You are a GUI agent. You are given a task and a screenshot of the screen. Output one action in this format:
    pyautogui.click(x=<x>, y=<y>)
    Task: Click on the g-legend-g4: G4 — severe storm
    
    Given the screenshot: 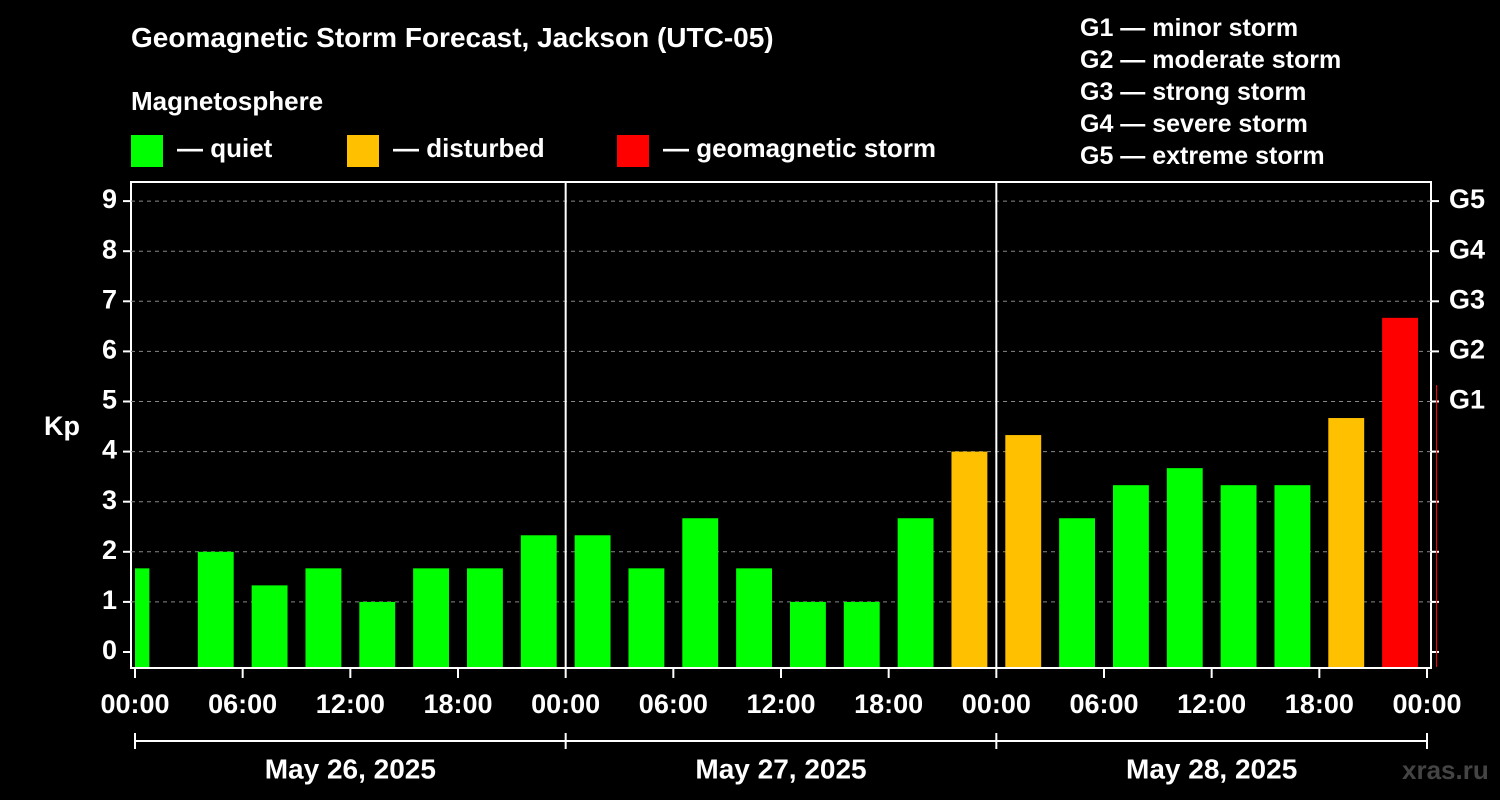 What is the action you would take?
    pyautogui.click(x=1194, y=124)
    